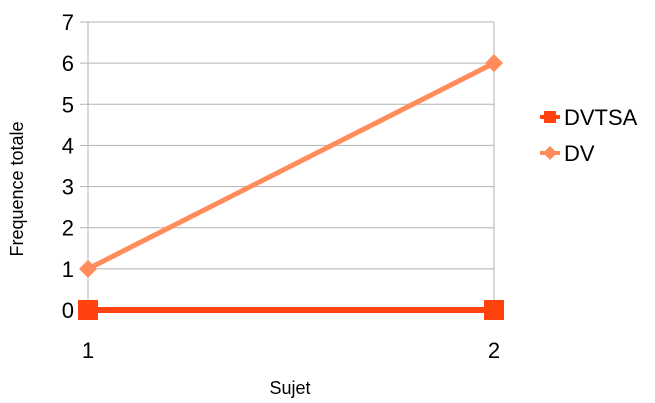  What do you see at coordinates (68, 104) in the screenshot?
I see `y-tick-label: 5` at bounding box center [68, 104].